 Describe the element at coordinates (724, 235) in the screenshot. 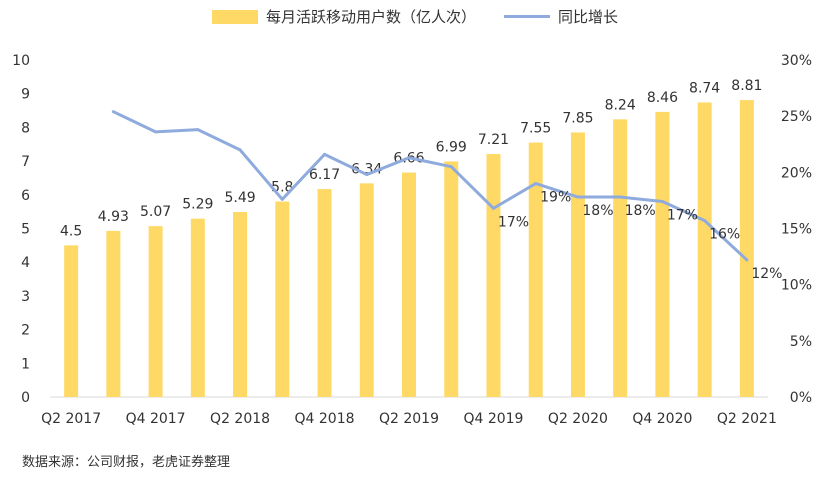

I see `growth-data-label: 16%` at that location.